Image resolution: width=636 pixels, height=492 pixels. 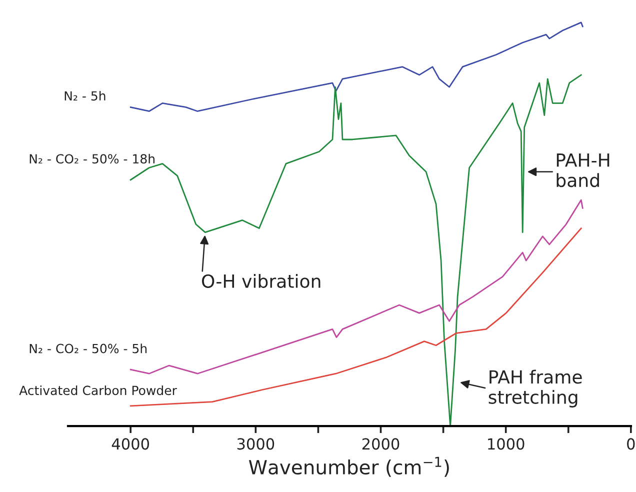 I want to click on series-label: N₂ - CO₂ - 50% - 5h, so click(x=88, y=349).